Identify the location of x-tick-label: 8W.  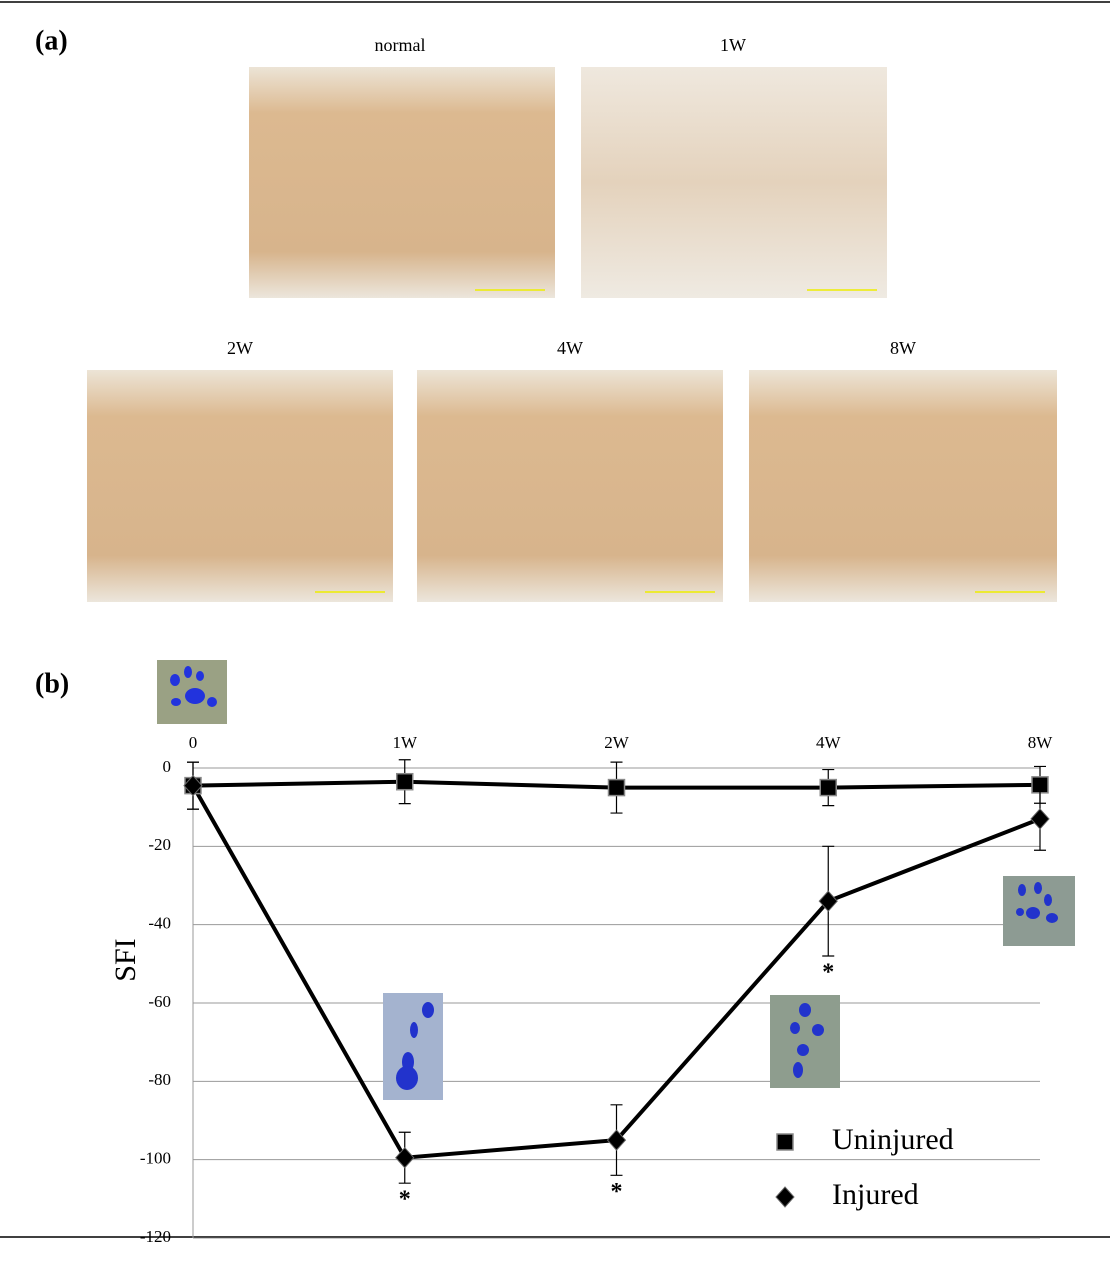
(1041, 742).